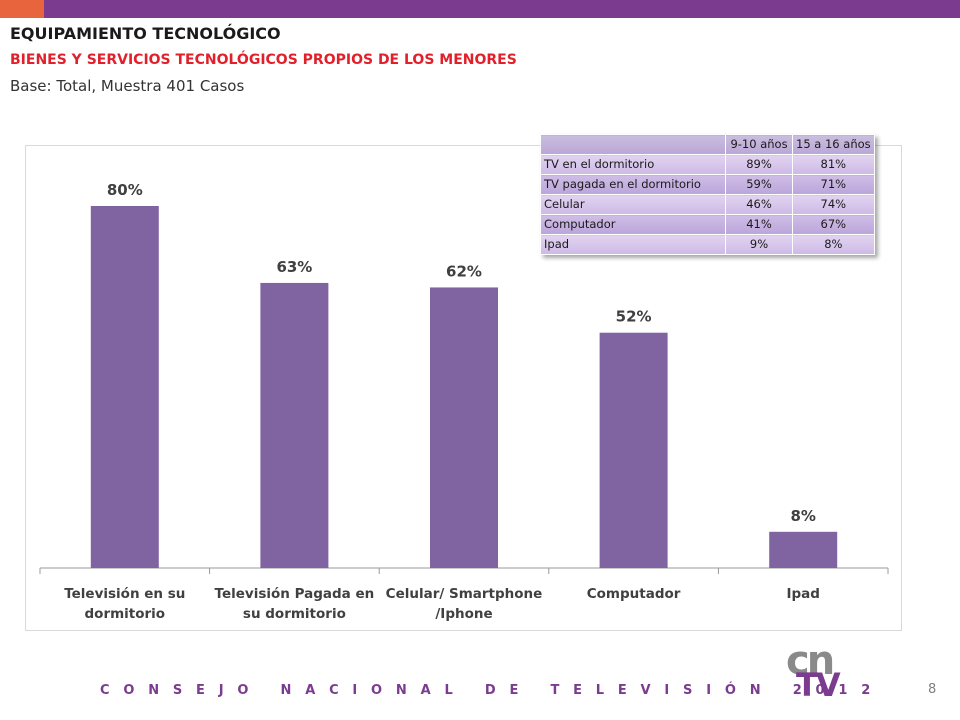 This screenshot has width=960, height=720. I want to click on page-number: 8, so click(932, 689).